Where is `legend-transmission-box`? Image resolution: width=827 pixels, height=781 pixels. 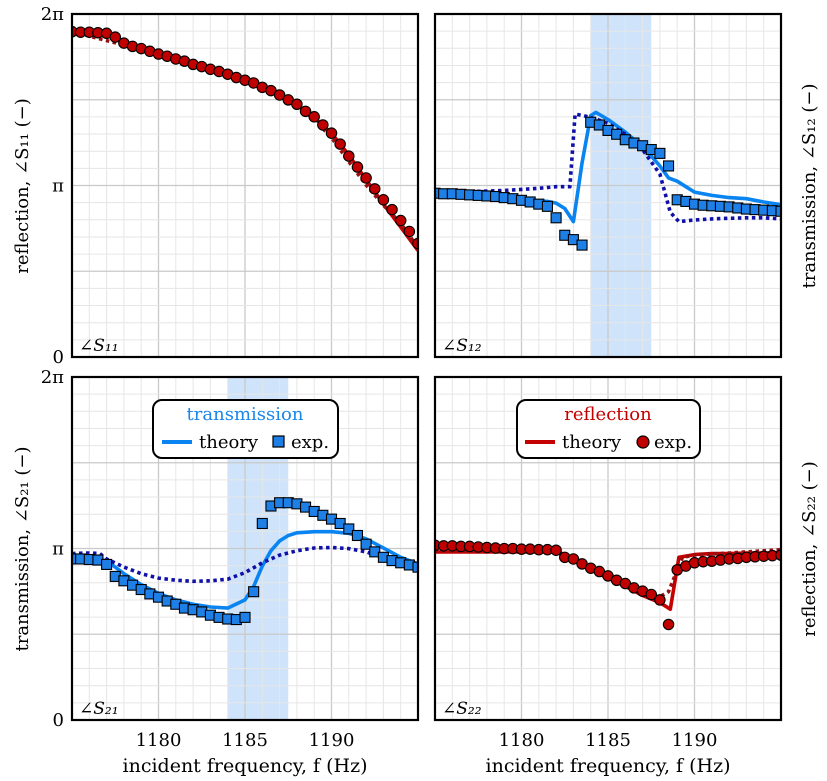 legend-transmission-box is located at coordinates (245, 429).